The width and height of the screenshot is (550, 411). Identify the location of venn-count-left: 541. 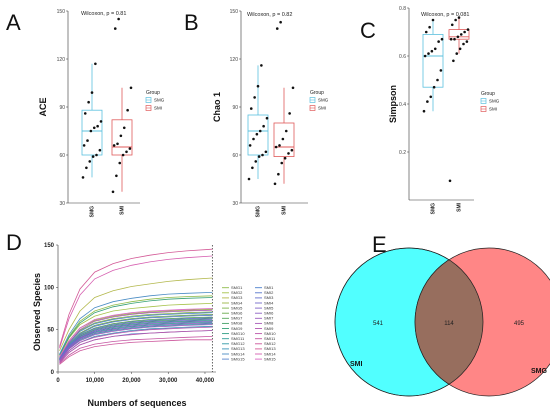
(378, 324).